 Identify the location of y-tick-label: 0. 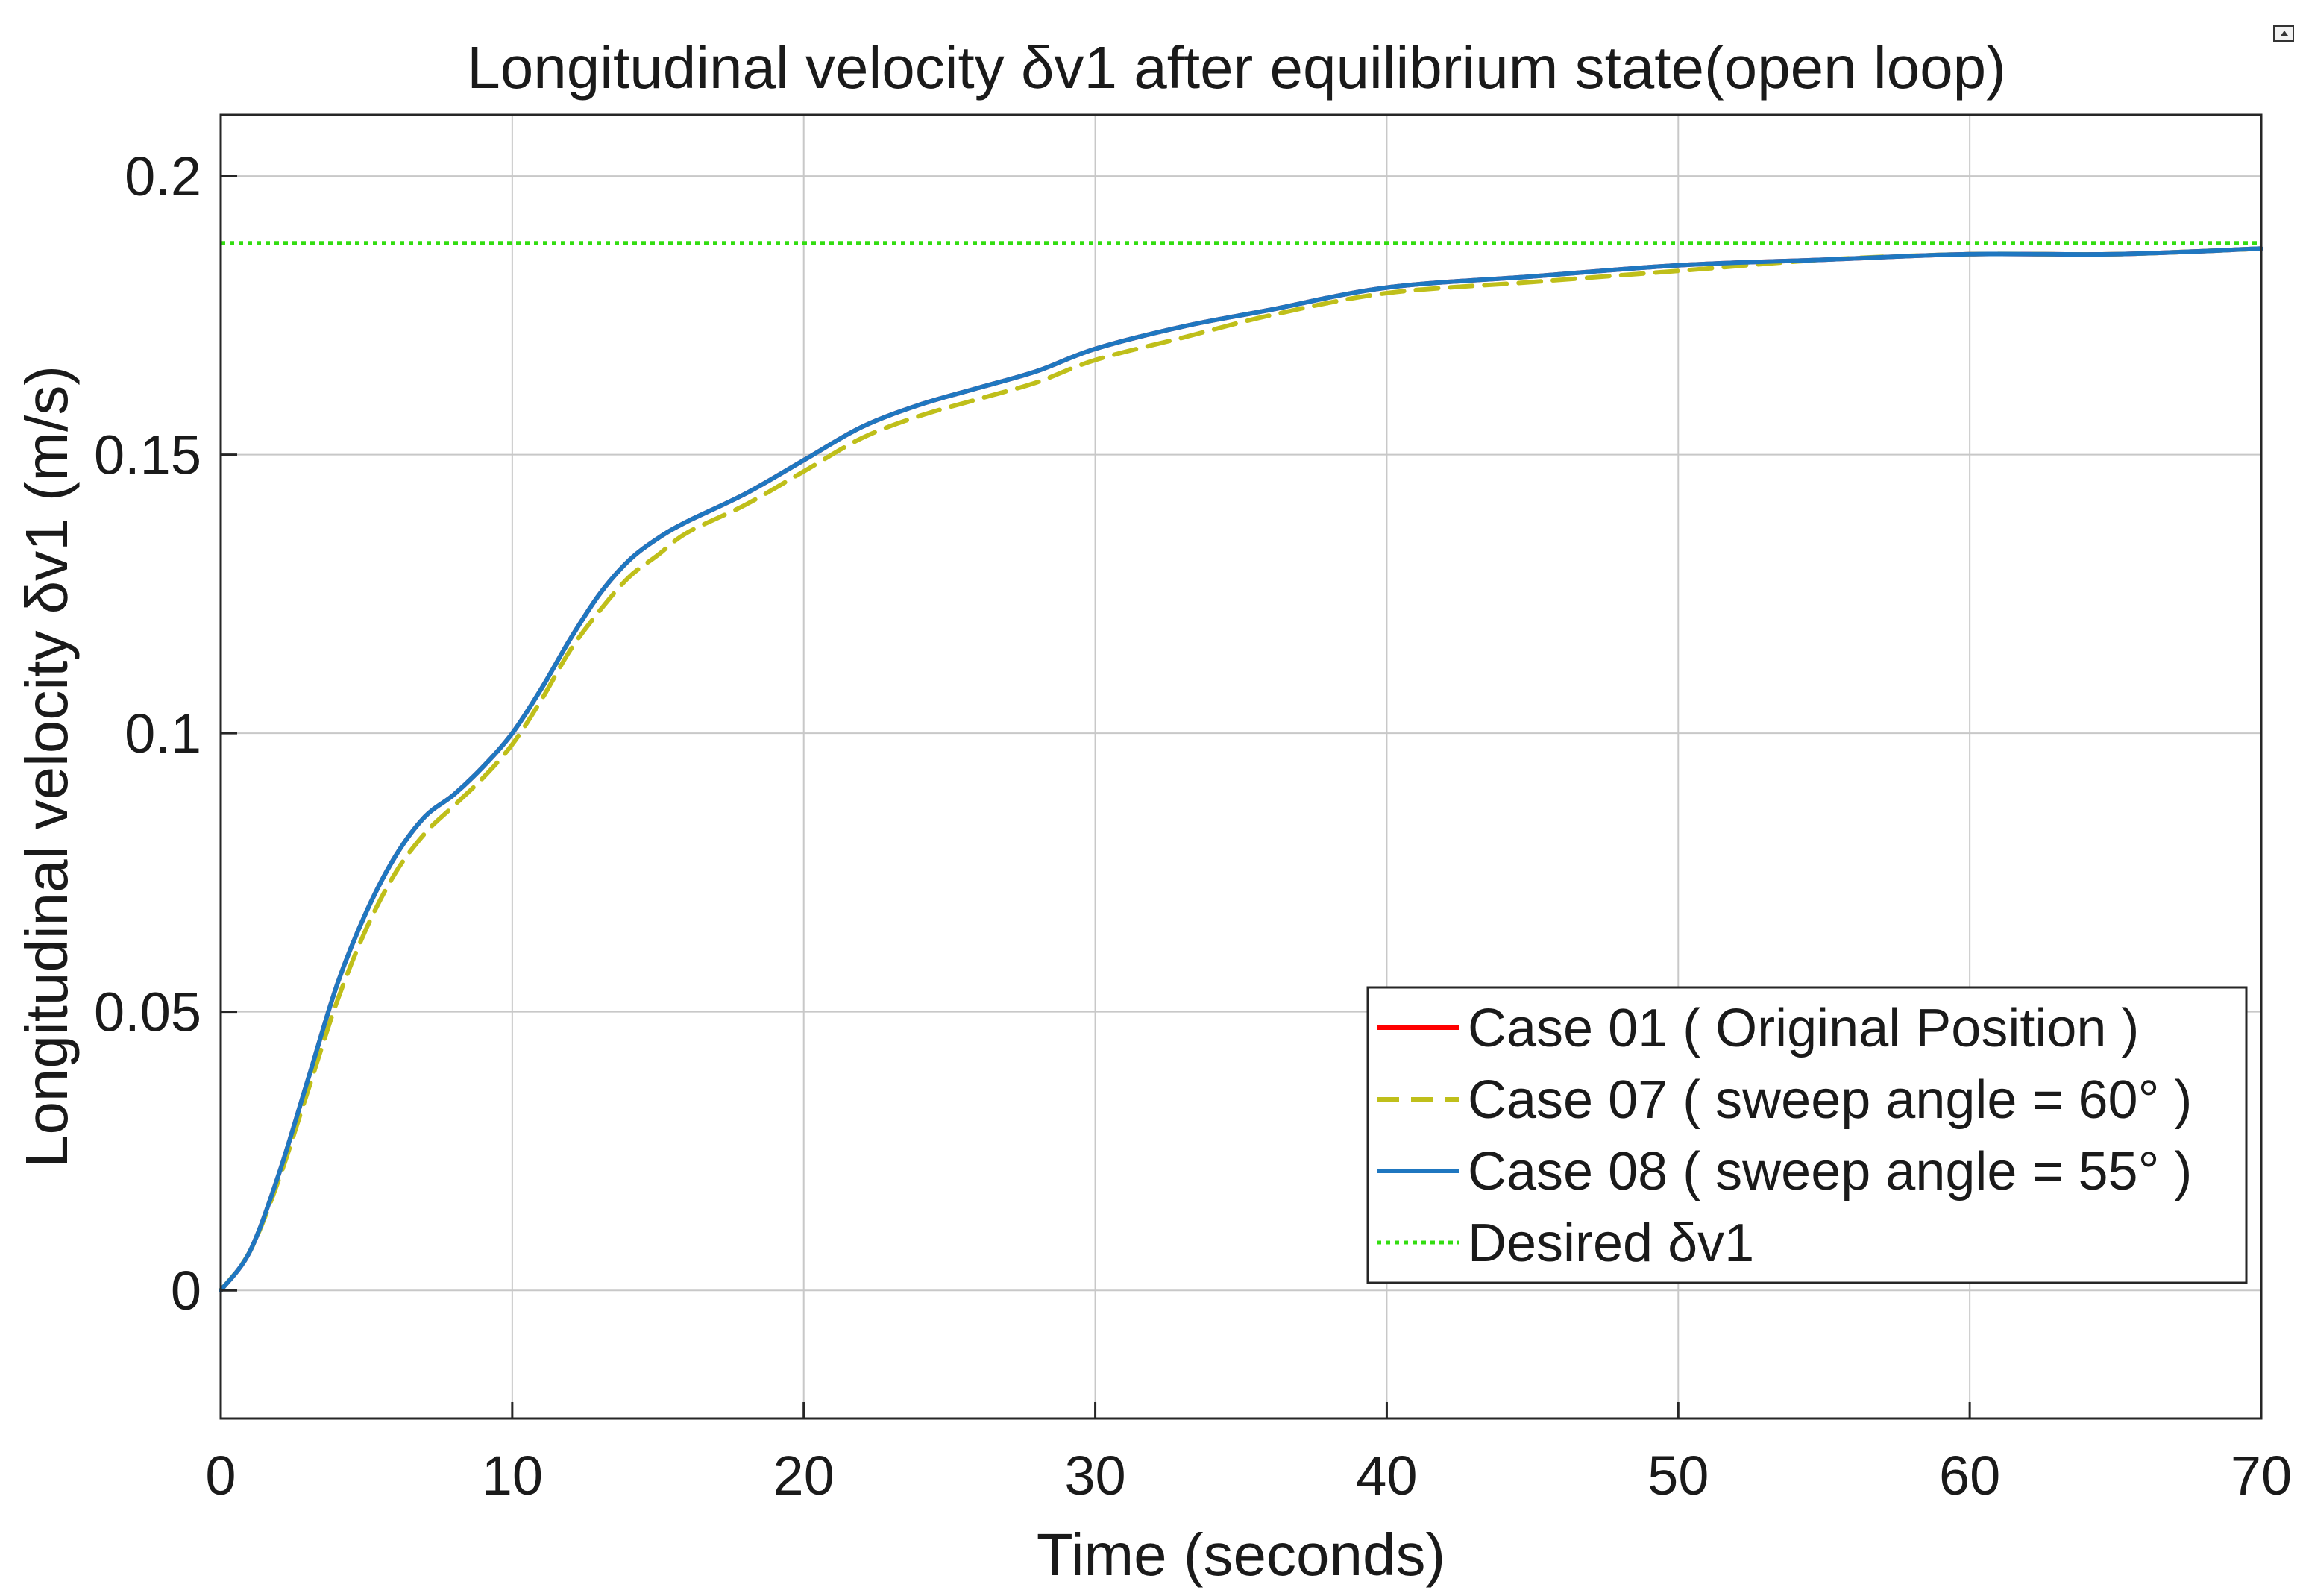
(186, 1291).